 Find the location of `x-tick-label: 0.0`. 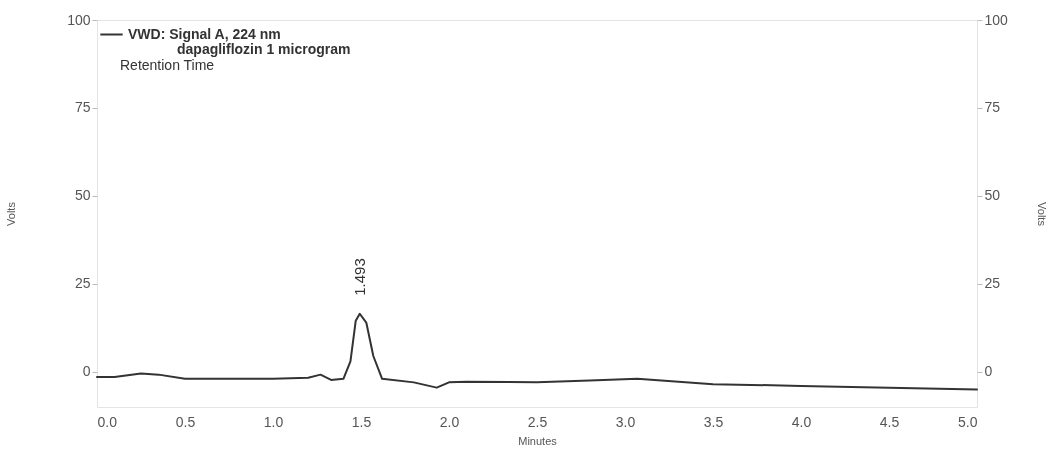

x-tick-label: 0.0 is located at coordinates (107, 421).